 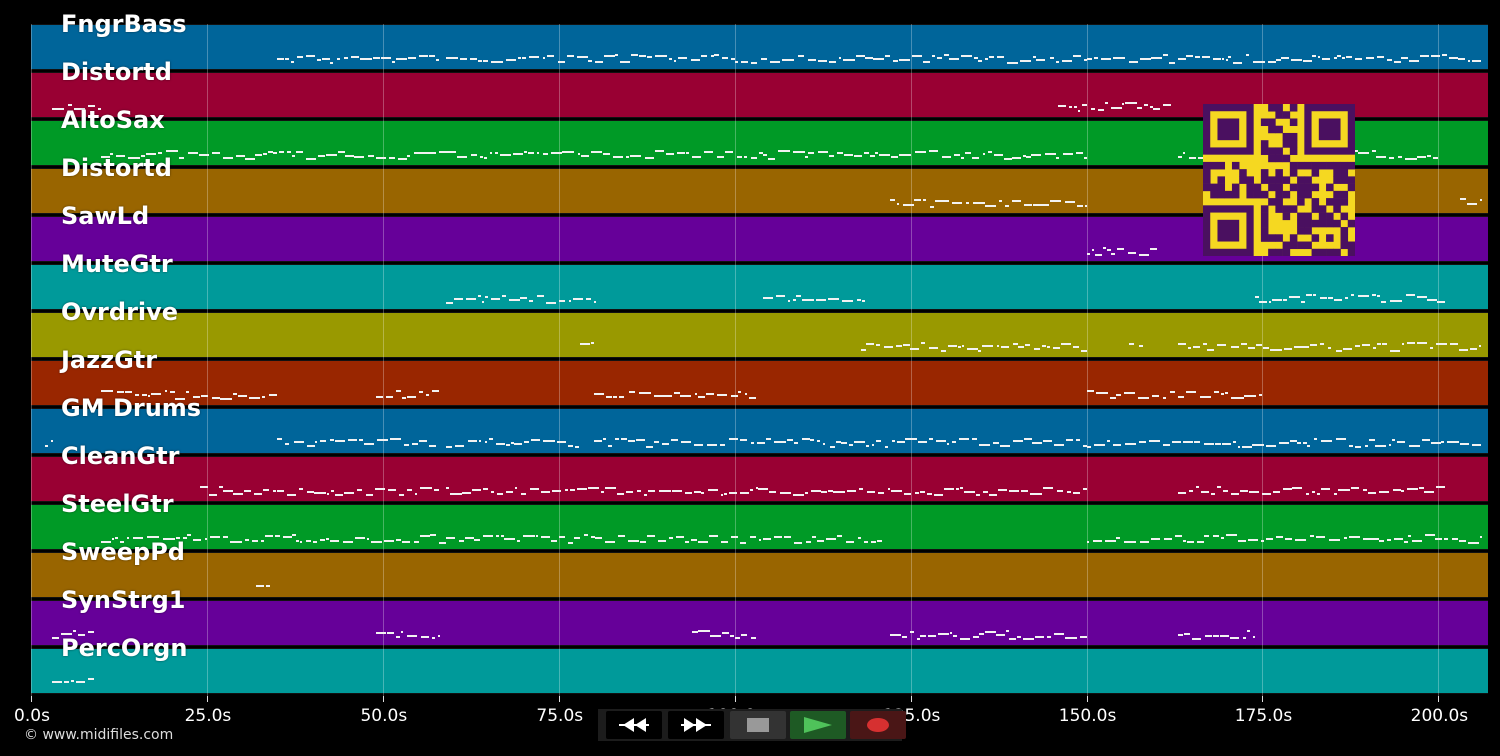 I want to click on stop-button, so click(x=758, y=725).